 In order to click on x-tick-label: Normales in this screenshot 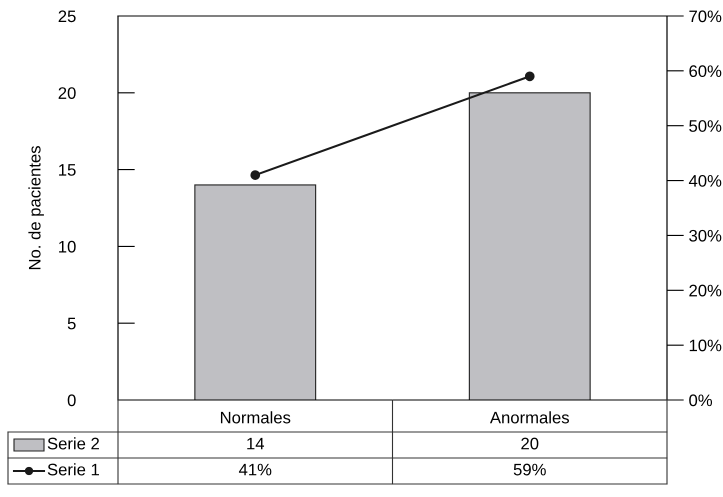, I will do `click(255, 417)`.